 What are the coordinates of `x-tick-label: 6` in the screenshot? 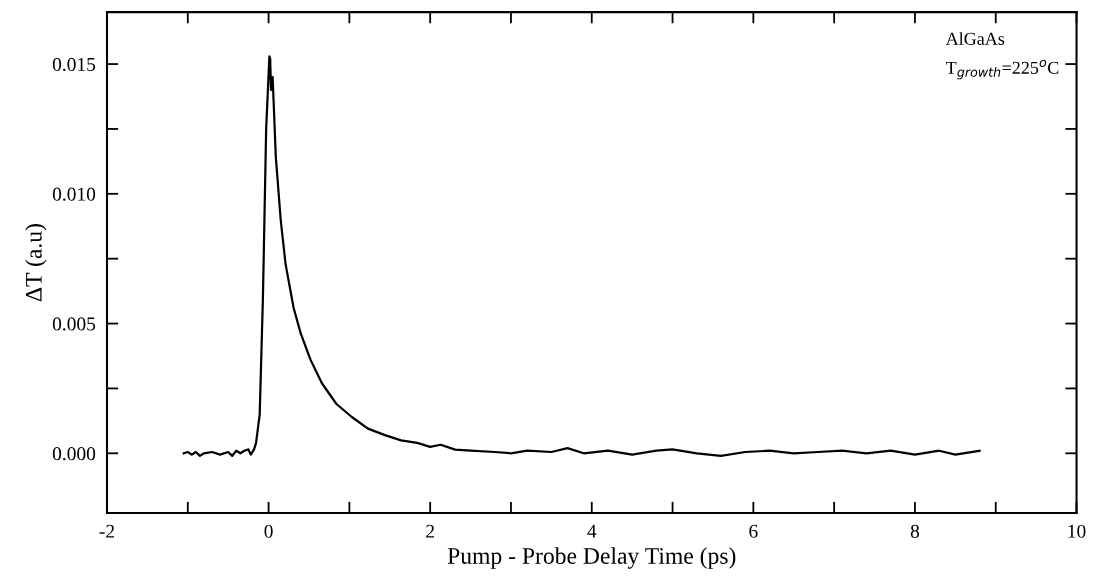 It's located at (753, 531).